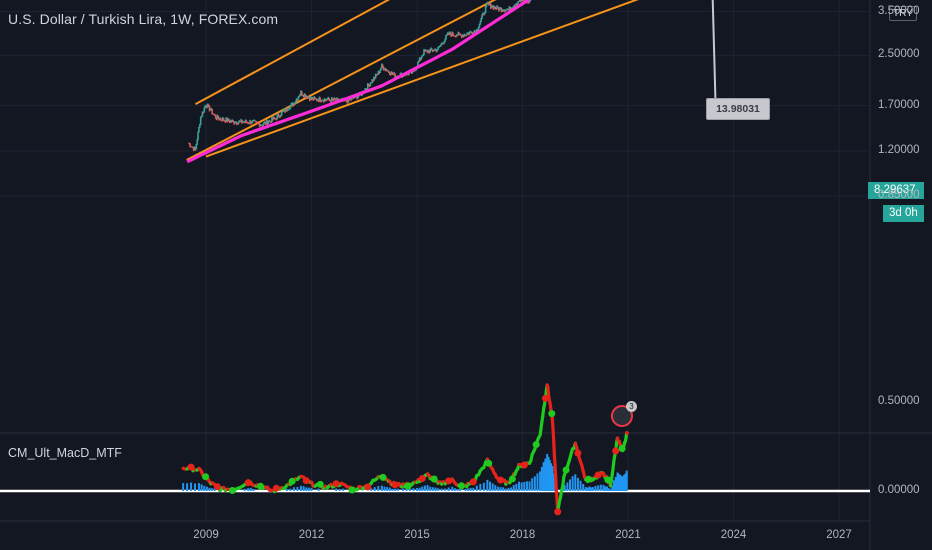  I want to click on x-tick-label: 2009, so click(206, 535).